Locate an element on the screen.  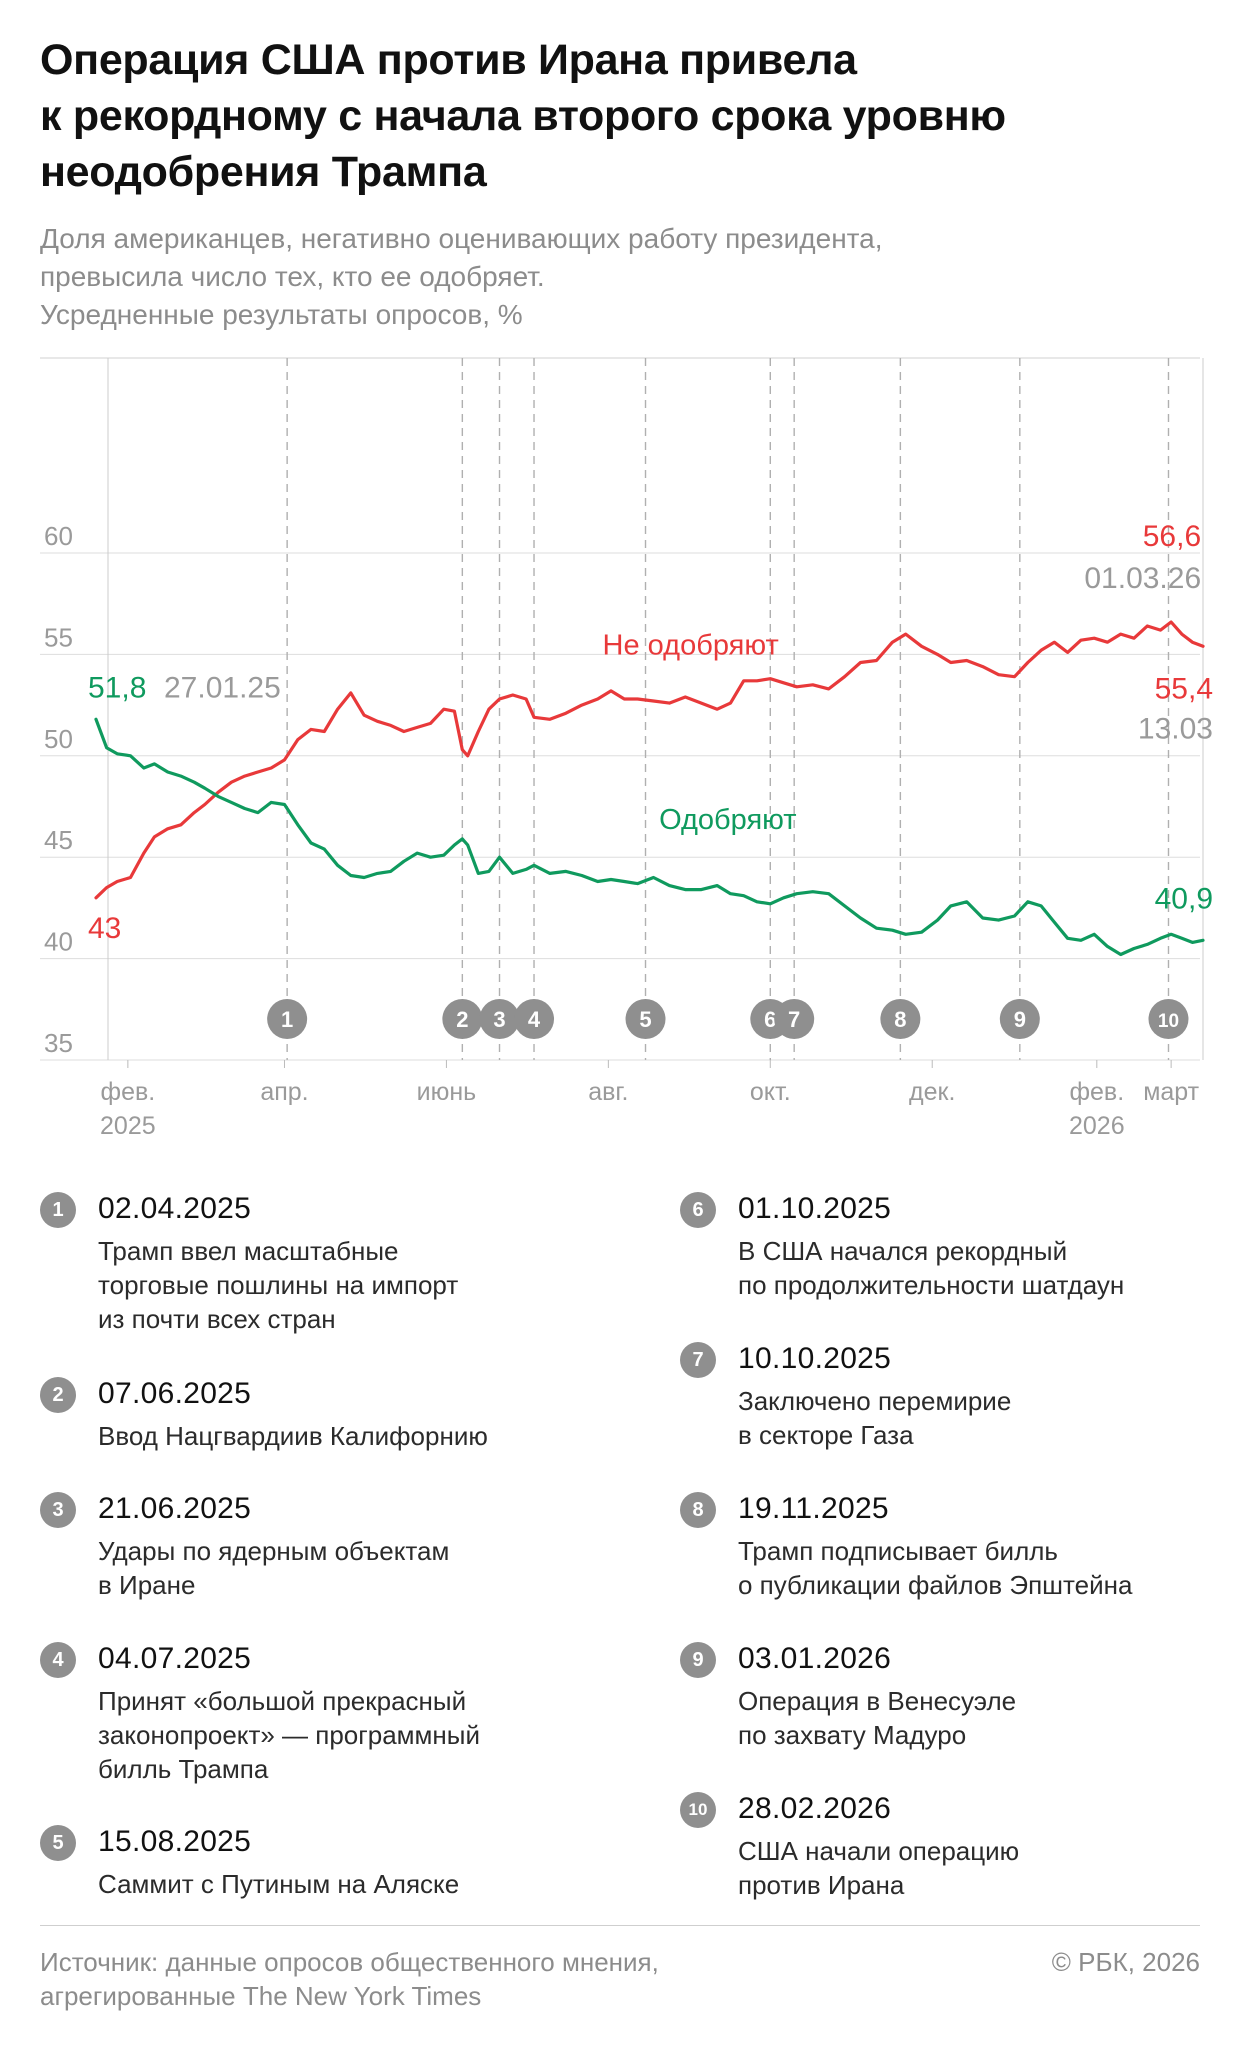
event-marker-label: 5 is located at coordinates (645, 1019).